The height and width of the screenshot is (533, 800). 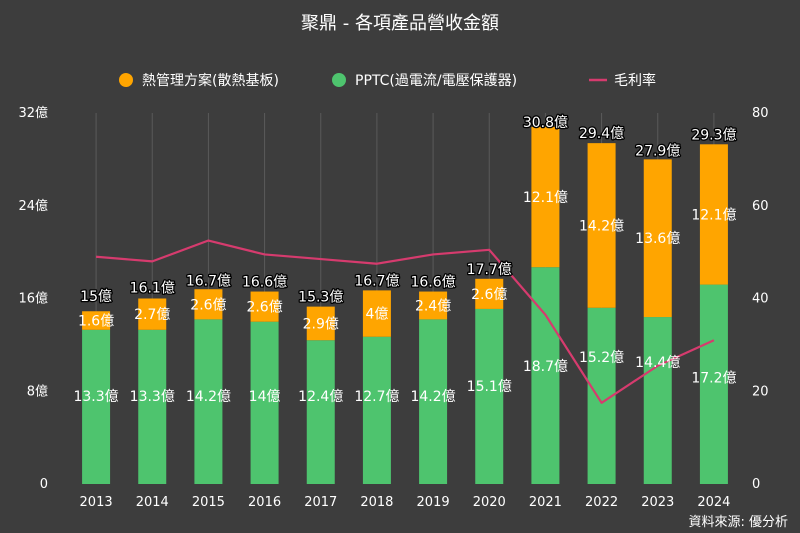 I want to click on right-tick-label: 0, so click(x=756, y=484).